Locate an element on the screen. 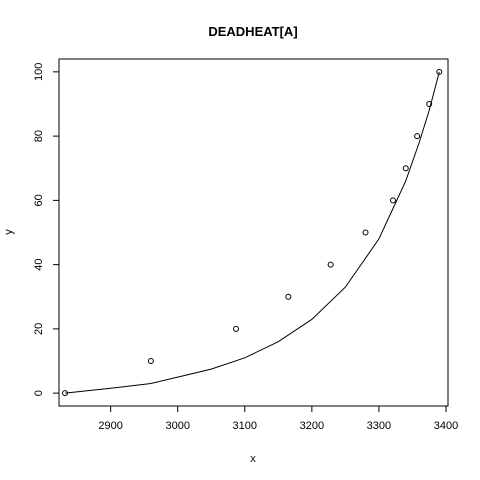  y-tick-label-0: 0 is located at coordinates (39, 393).